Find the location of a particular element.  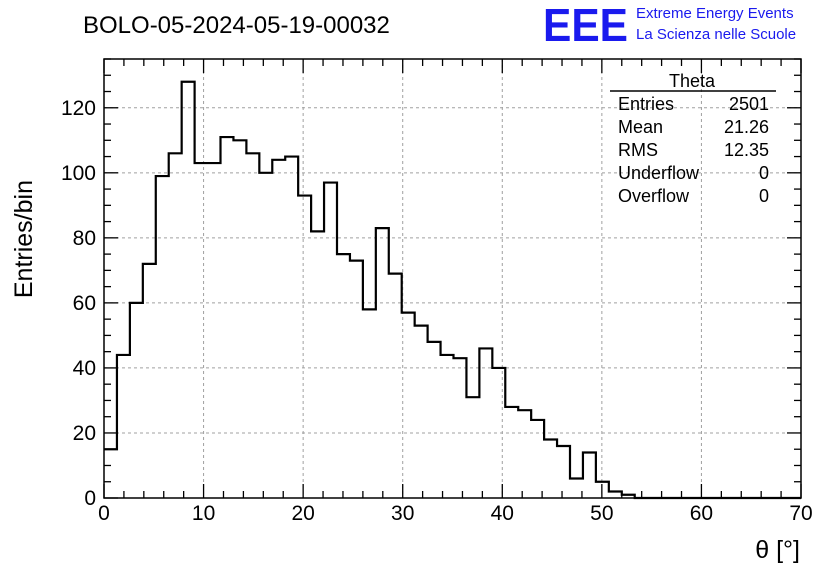

x-tick-label: 0 is located at coordinates (104, 513).